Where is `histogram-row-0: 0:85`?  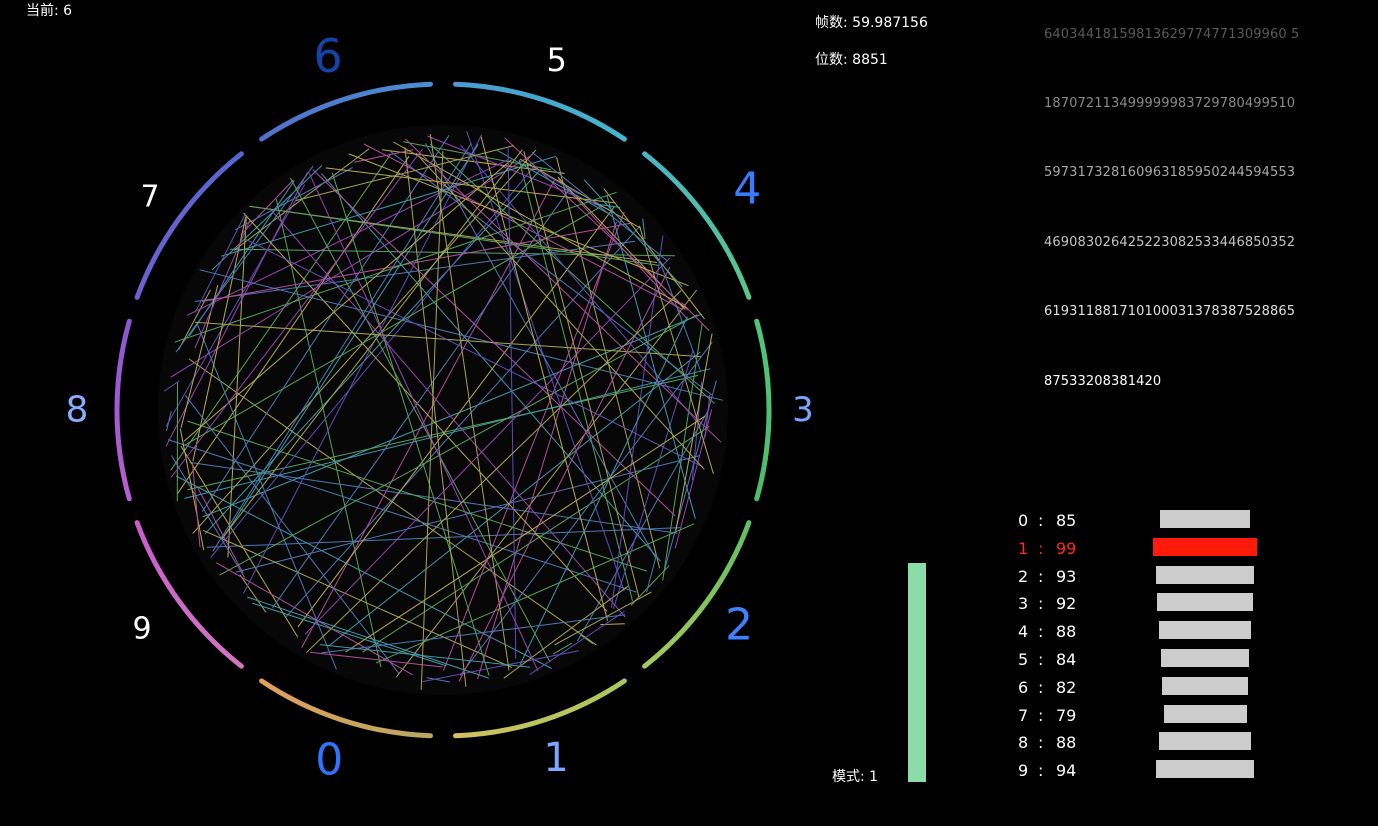 histogram-row-0: 0:85 is located at coordinates (1148, 521).